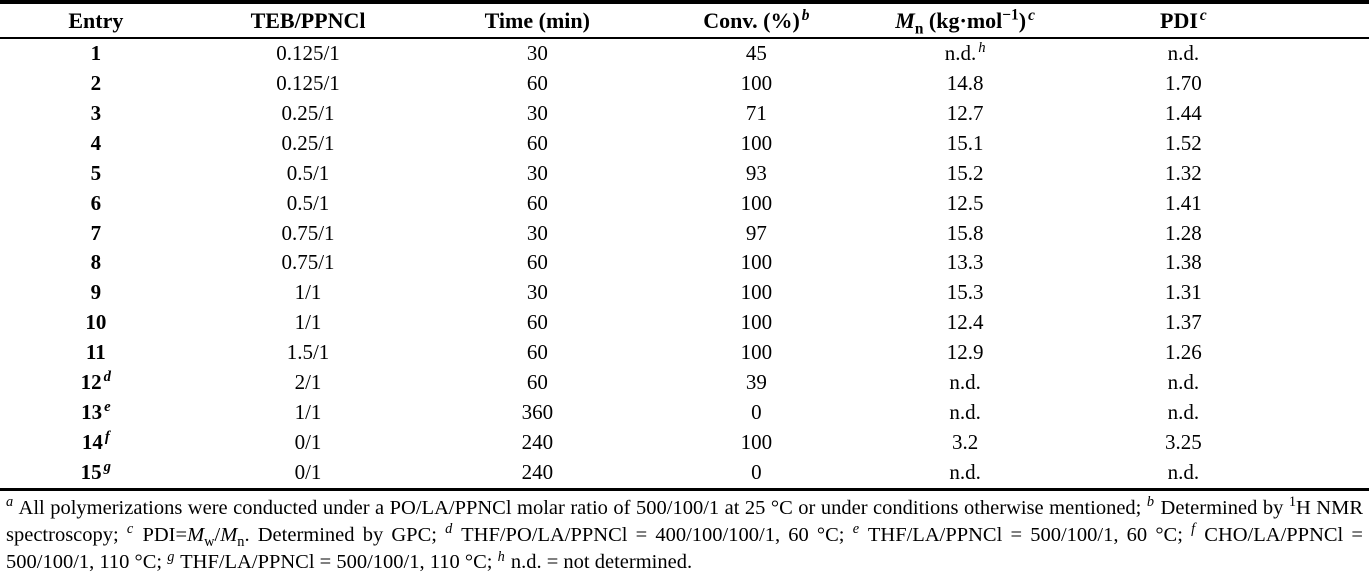 Image resolution: width=1369 pixels, height=578 pixels. I want to click on table-row: 7 0.75/1 30 97 15.8 1.28, so click(684, 234).